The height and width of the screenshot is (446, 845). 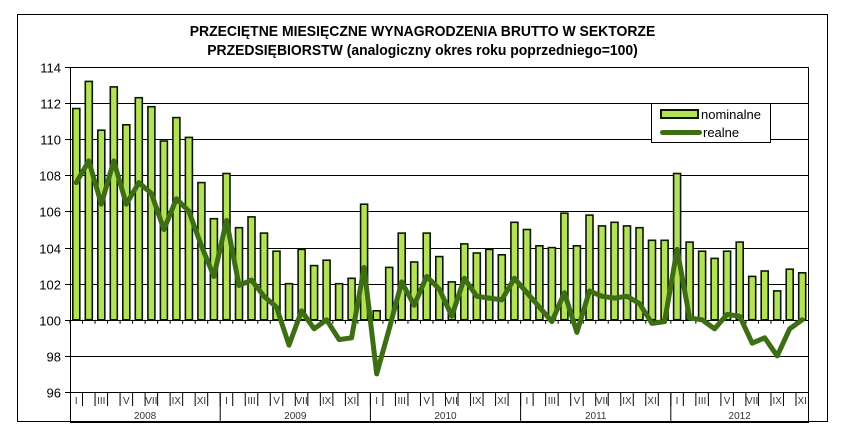 What do you see at coordinates (740, 416) in the screenshot?
I see `year-label: 2012` at bounding box center [740, 416].